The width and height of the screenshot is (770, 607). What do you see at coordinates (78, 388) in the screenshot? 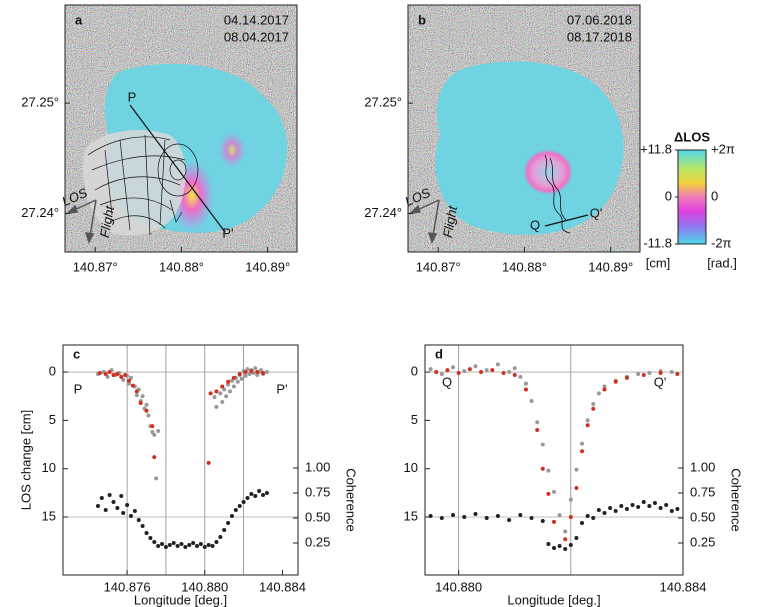
I see `annotation: P` at bounding box center [78, 388].